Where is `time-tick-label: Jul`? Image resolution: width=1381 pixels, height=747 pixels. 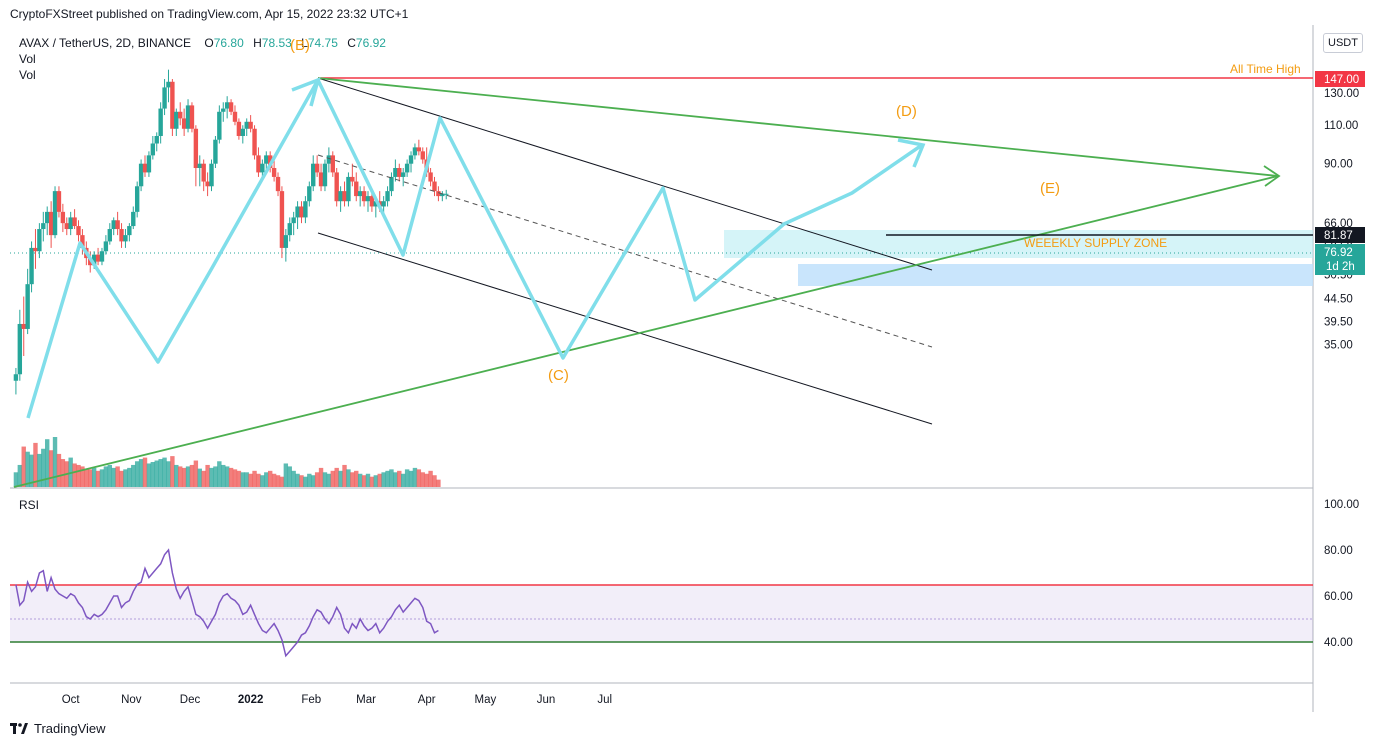 time-tick-label: Jul is located at coordinates (604, 700).